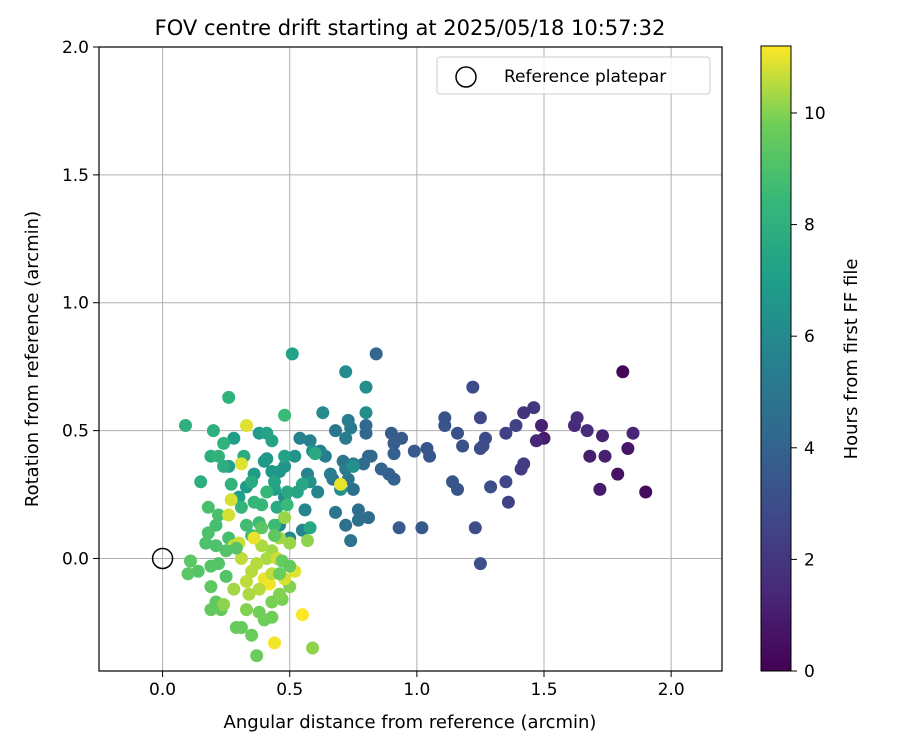 The width and height of the screenshot is (900, 750). Describe the element at coordinates (776, 358) in the screenshot. I see `colorbar-gradient` at that location.